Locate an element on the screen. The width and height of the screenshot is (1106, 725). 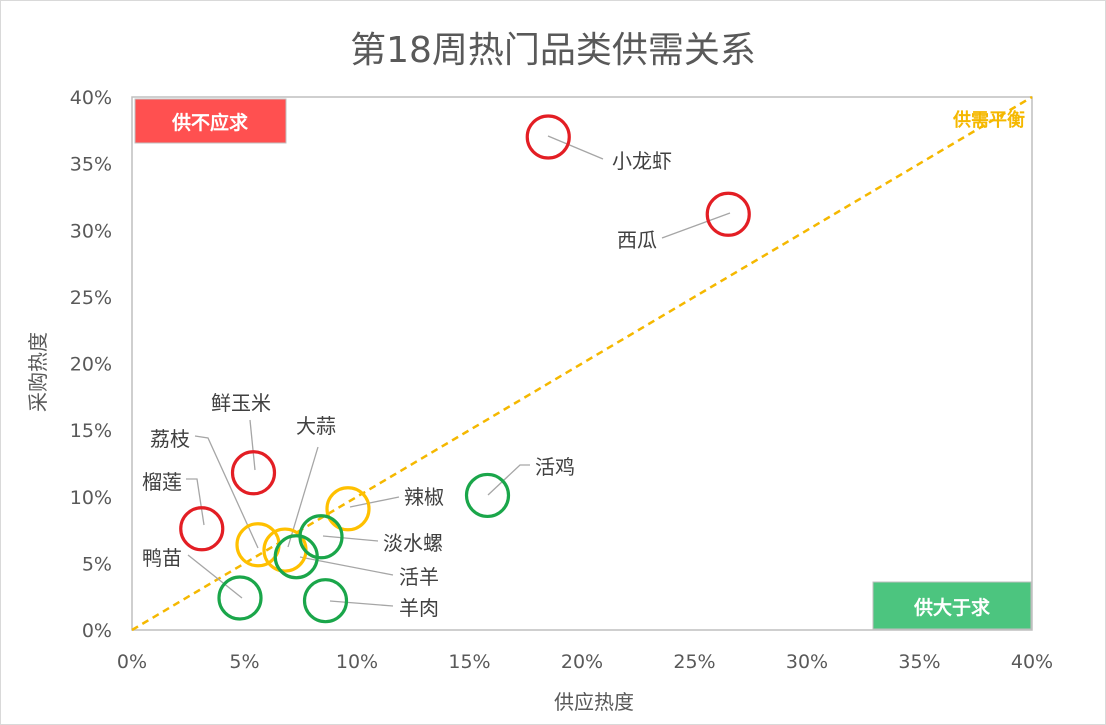
point-label: 西瓜 is located at coordinates (637, 240).